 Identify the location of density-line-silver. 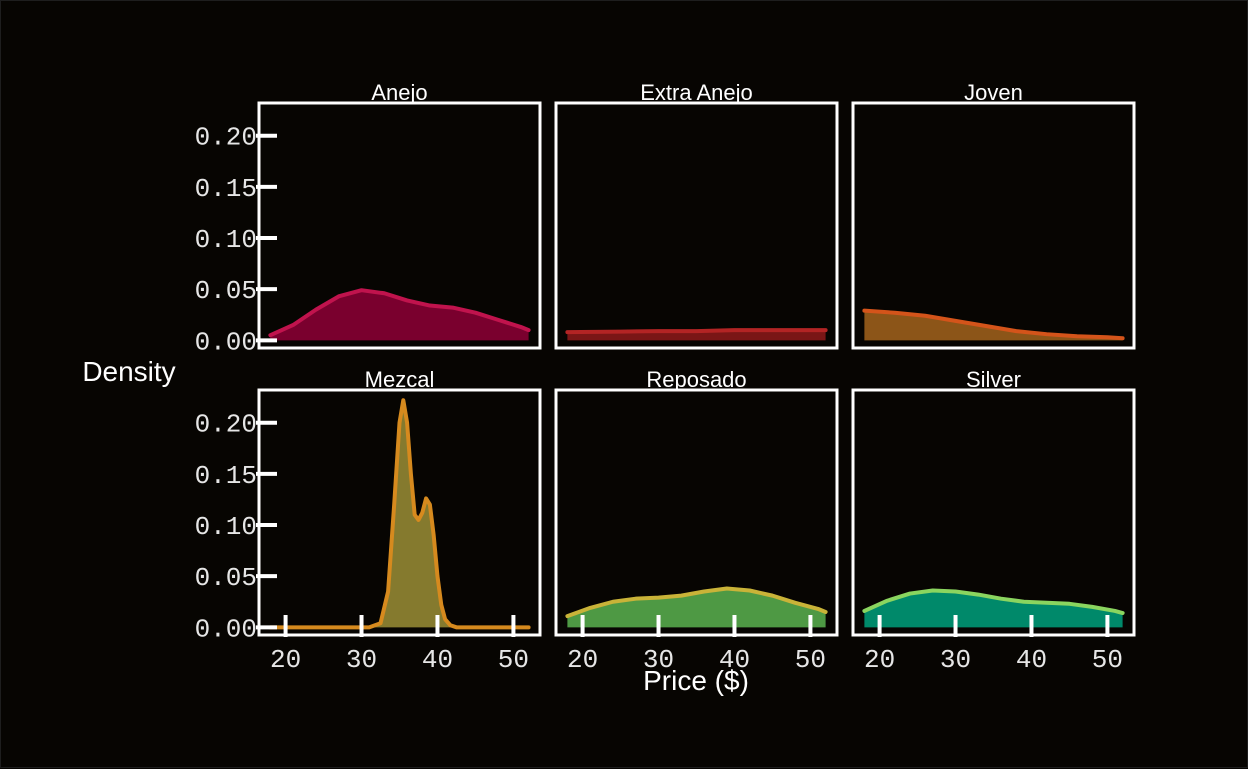
(993, 602).